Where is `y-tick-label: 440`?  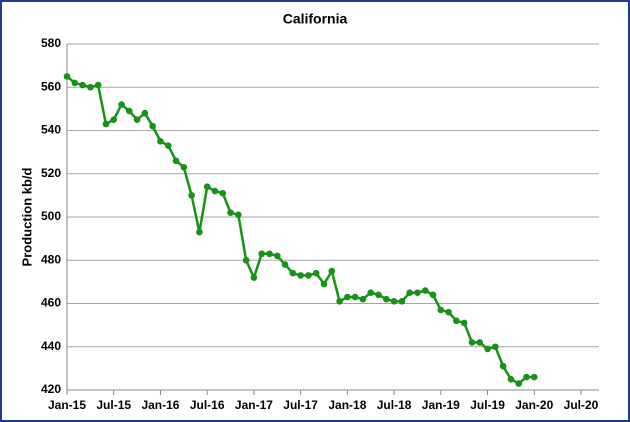 y-tick-label: 440 is located at coordinates (51, 346).